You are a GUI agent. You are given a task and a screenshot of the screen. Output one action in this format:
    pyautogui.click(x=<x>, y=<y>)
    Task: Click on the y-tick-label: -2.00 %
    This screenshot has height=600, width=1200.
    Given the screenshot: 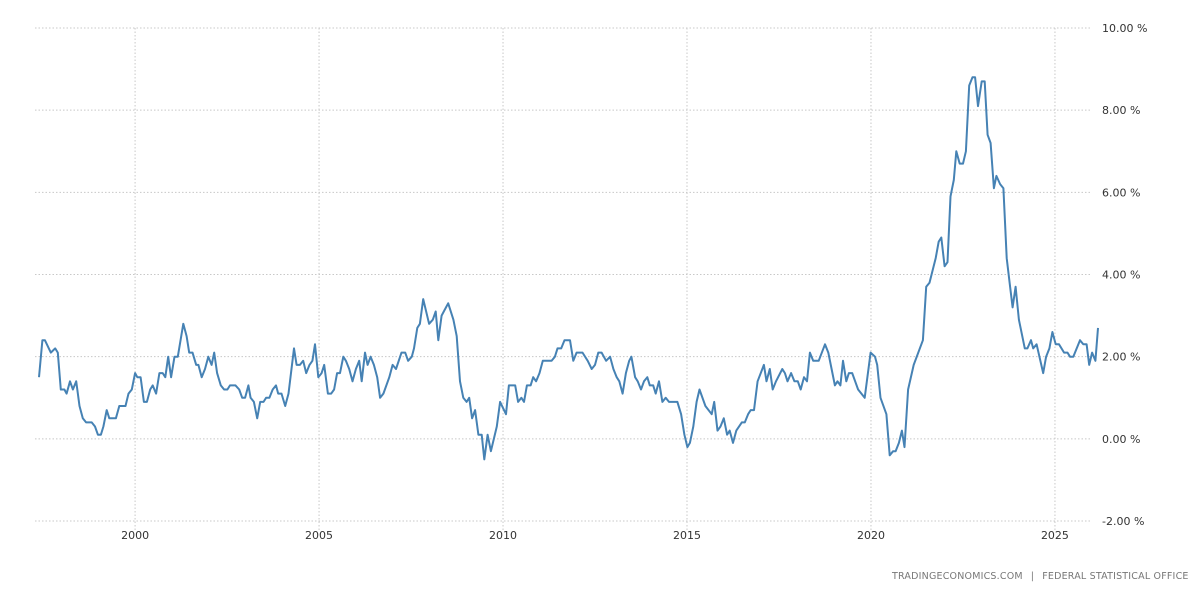 What is the action you would take?
    pyautogui.click(x=1123, y=521)
    